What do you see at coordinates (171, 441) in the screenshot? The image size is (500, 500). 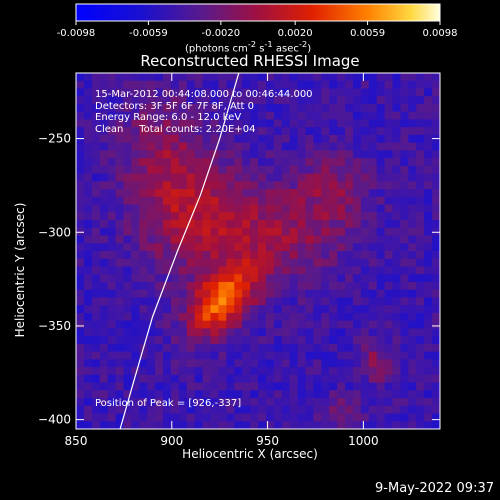 I see `x-tick-label: 900` at bounding box center [171, 441].